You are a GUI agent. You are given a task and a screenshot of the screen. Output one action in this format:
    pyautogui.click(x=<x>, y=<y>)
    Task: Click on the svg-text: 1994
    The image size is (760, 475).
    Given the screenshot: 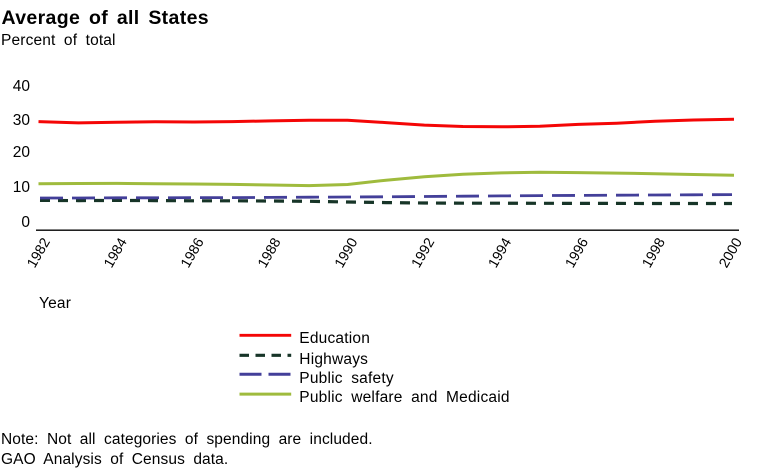 What is the action you would take?
    pyautogui.click(x=501, y=252)
    